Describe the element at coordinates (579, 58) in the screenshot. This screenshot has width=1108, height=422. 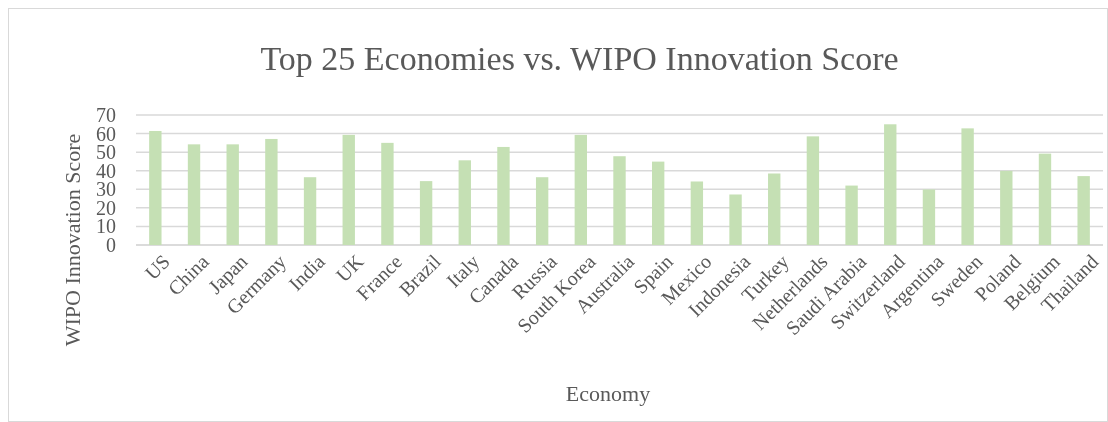
I see `chart-title: Top 25 Economies vs. WIPO Innovation Score` at that location.